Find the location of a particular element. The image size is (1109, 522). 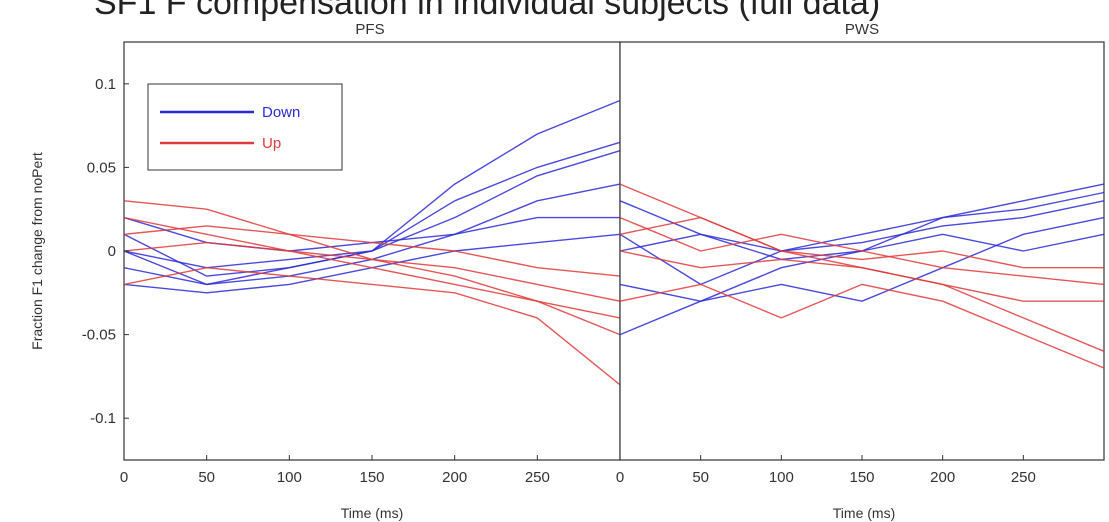

y-tick-label: -0.1 is located at coordinates (103, 418).